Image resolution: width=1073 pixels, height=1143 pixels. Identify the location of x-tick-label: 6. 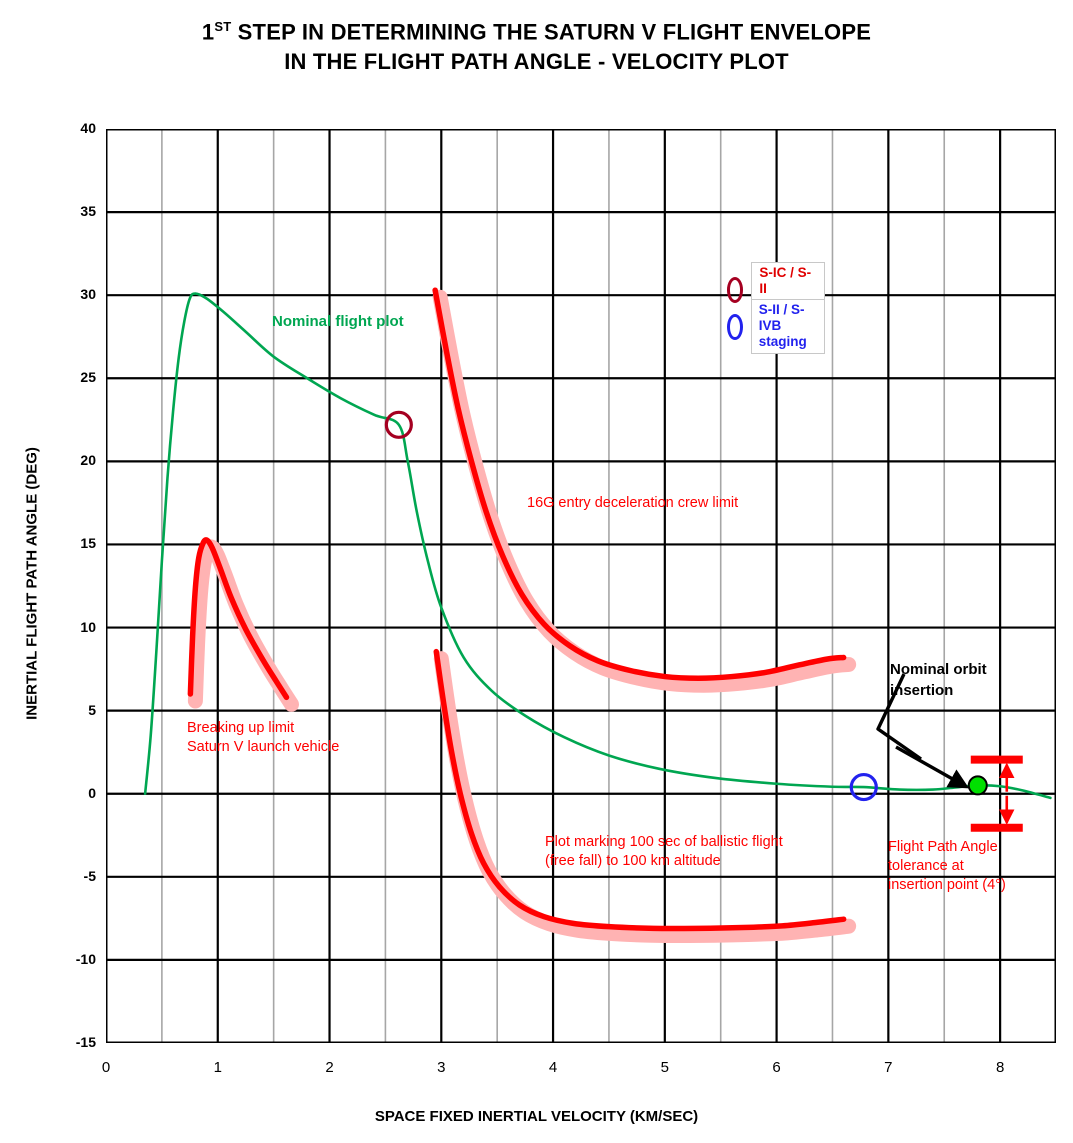
(776, 1067).